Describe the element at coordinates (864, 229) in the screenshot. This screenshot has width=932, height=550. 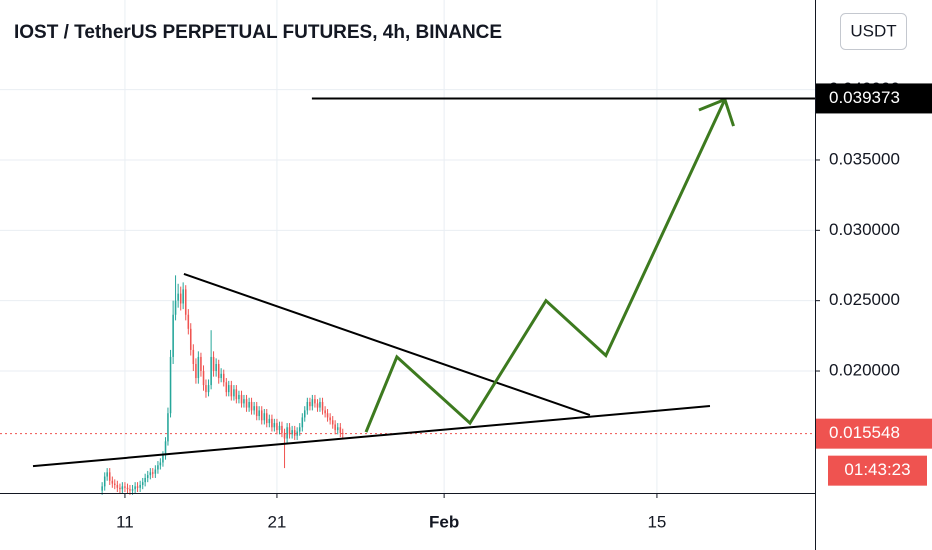
I see `y-tick-label: 0.030000` at that location.